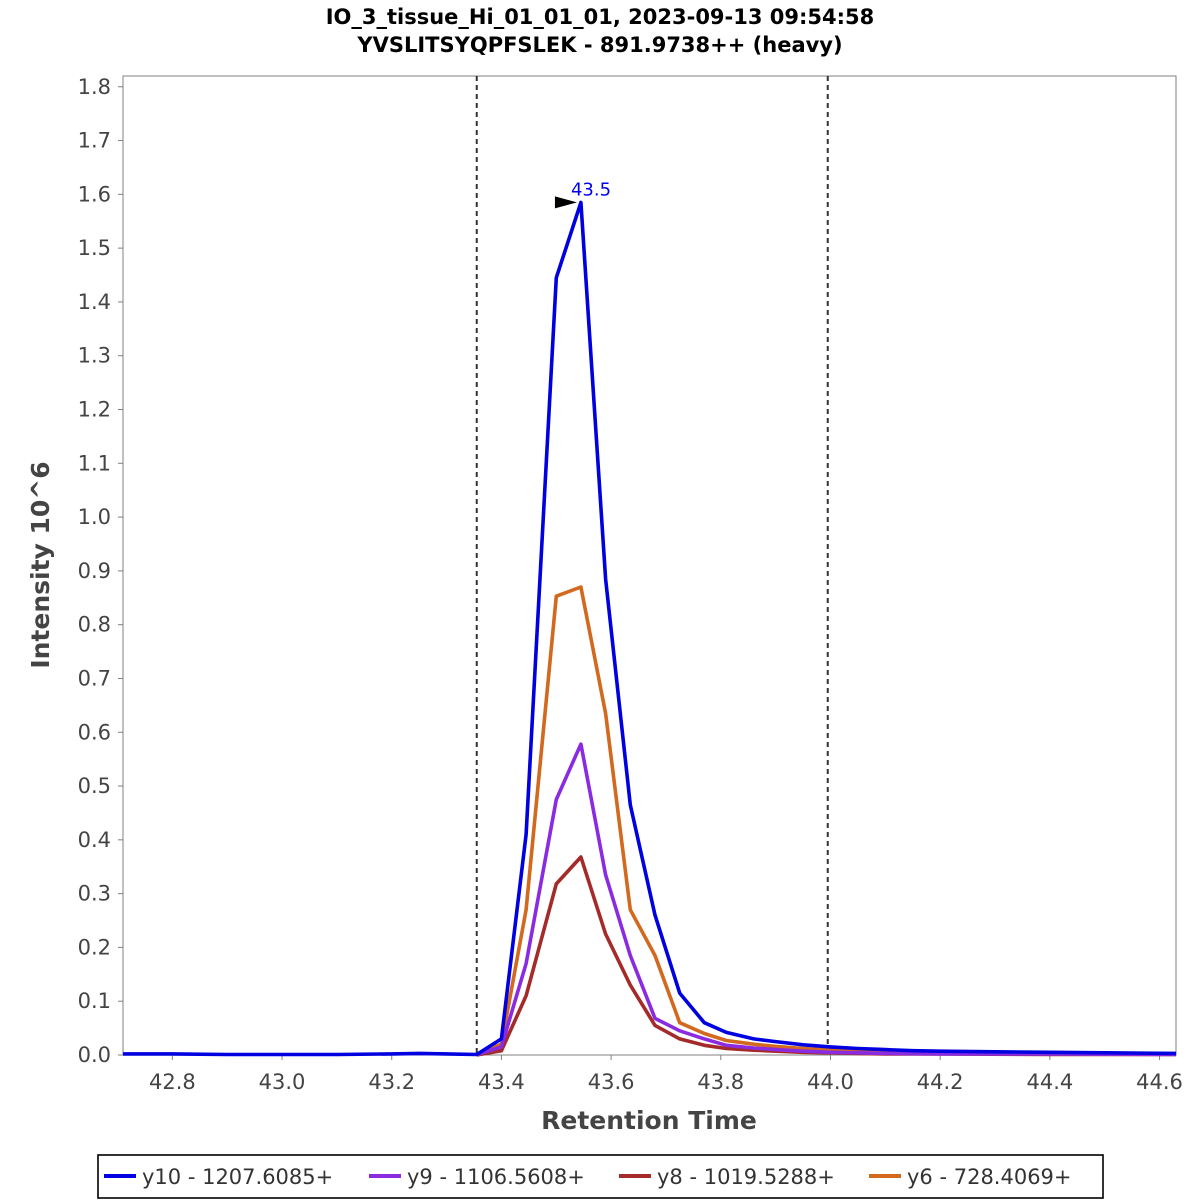 The image size is (1200, 1204). Describe the element at coordinates (94, 1055) in the screenshot. I see `y-tick-label: 0.0` at that location.